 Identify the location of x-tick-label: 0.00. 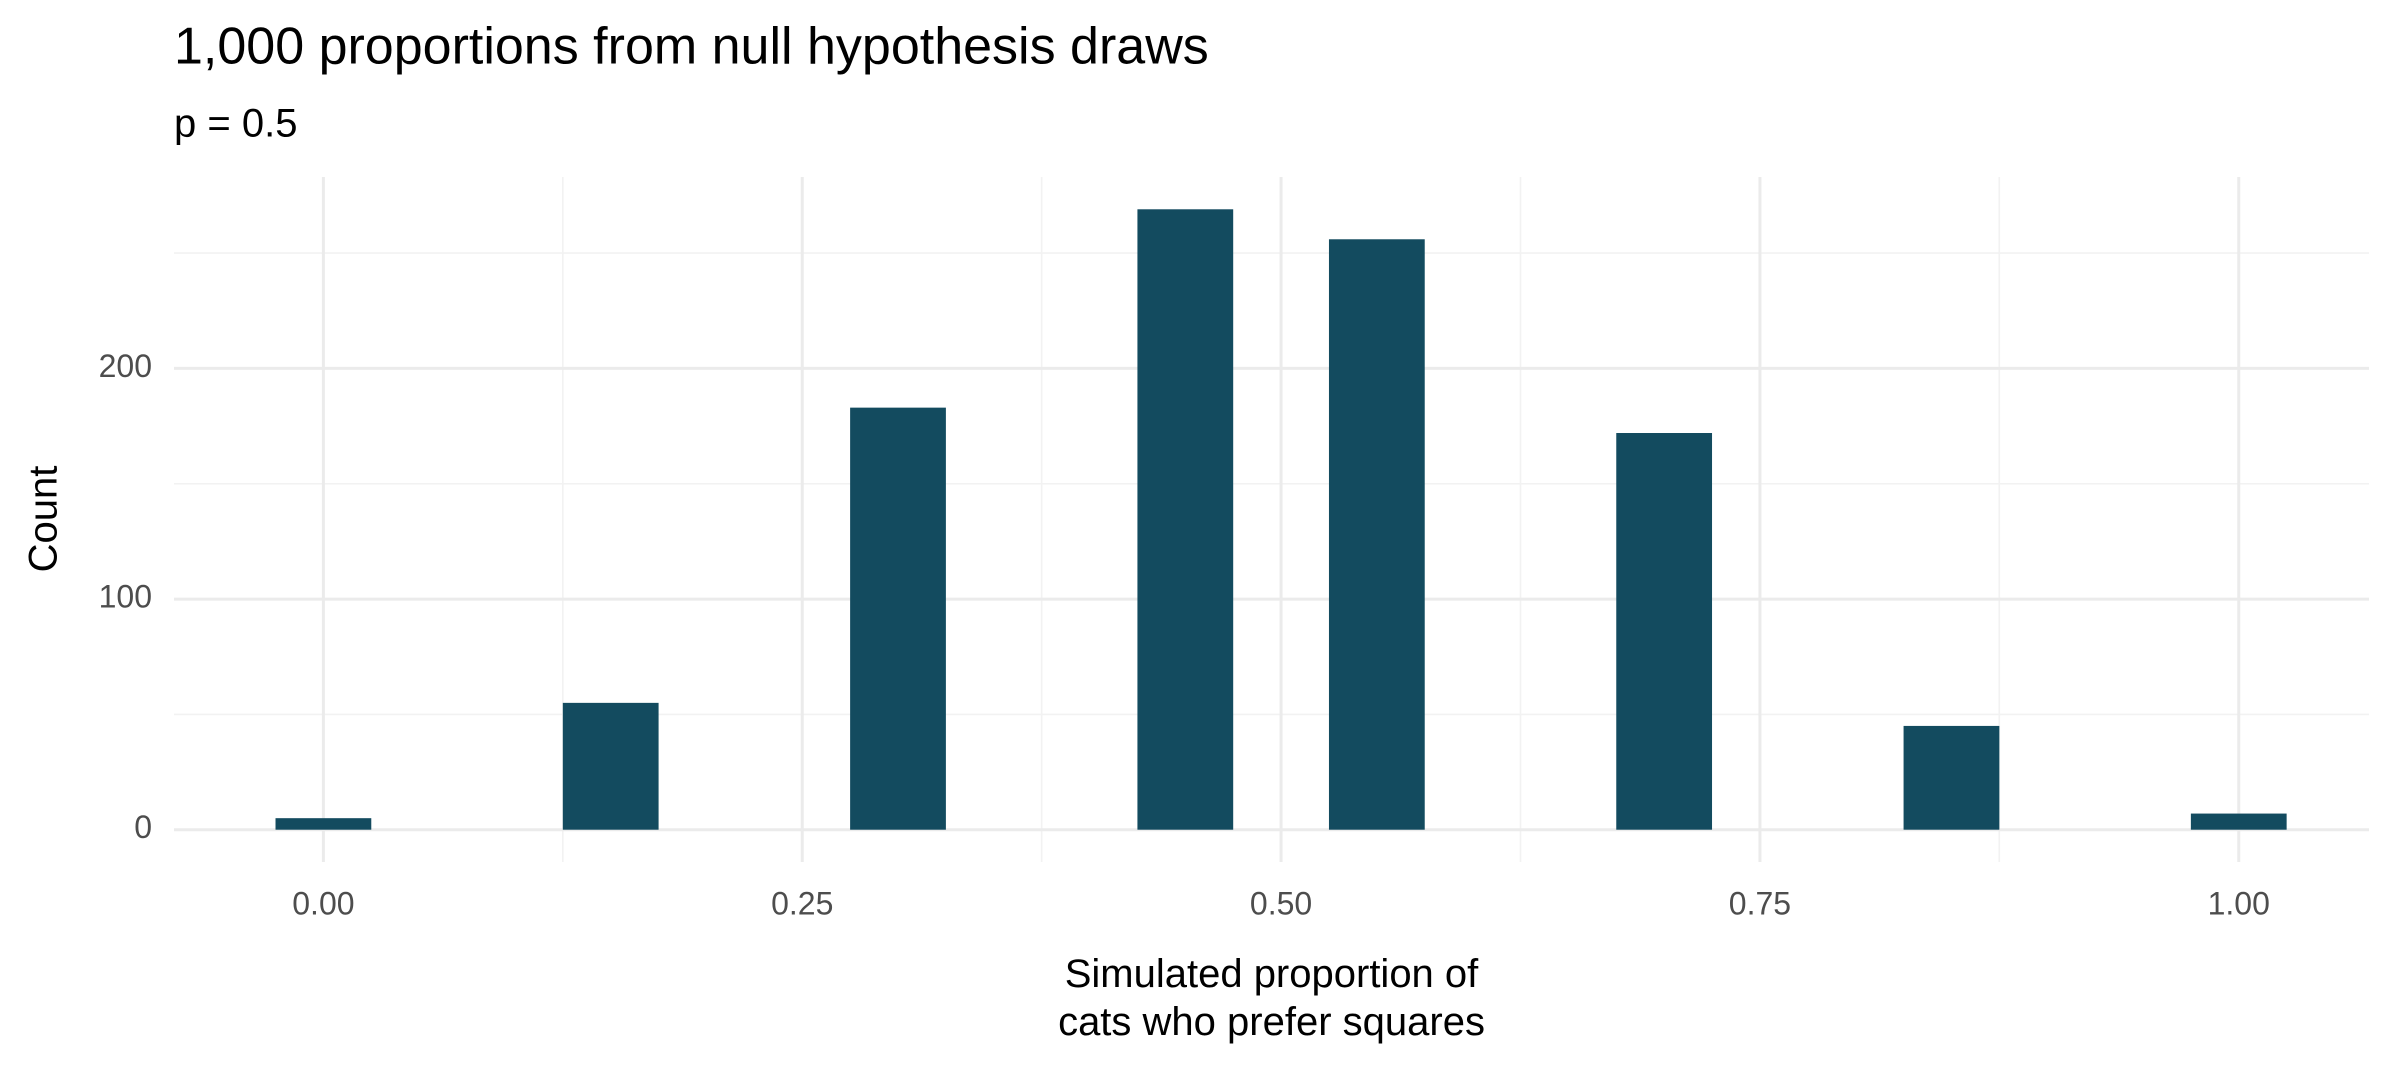
(323, 903).